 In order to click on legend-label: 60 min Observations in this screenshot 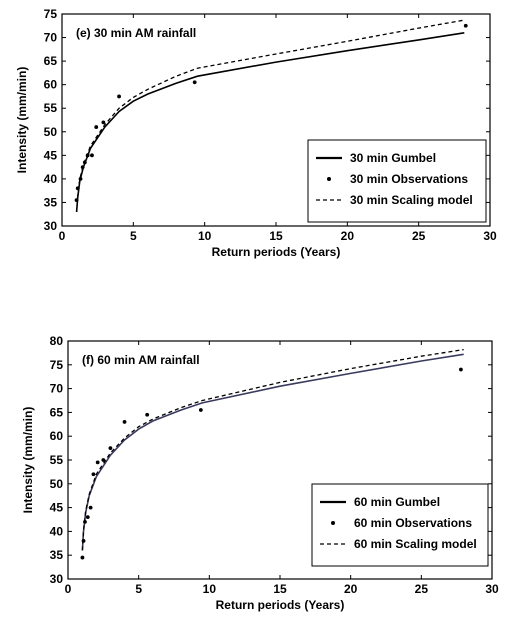, I will do `click(413, 523)`.